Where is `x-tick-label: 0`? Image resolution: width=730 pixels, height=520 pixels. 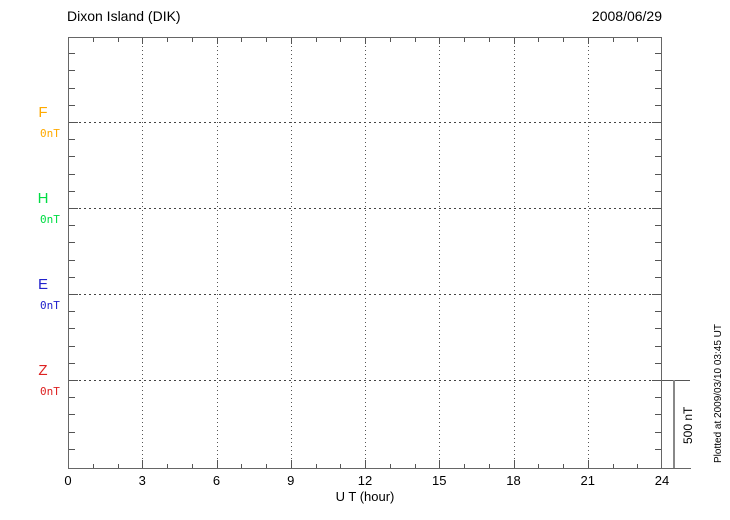
x-tick-label: 0 is located at coordinates (68, 480).